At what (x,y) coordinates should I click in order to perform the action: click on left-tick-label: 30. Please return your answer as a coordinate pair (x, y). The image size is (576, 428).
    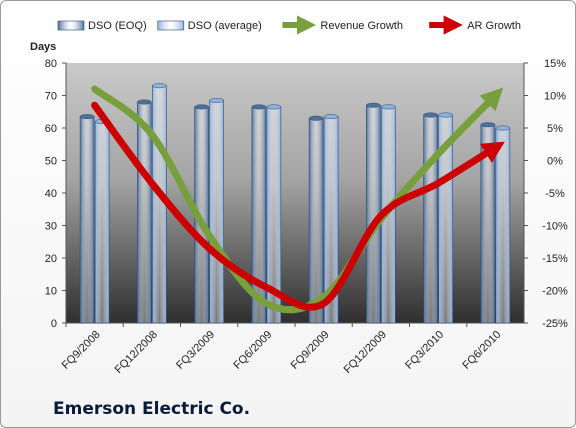
    Looking at the image, I should click on (51, 227).